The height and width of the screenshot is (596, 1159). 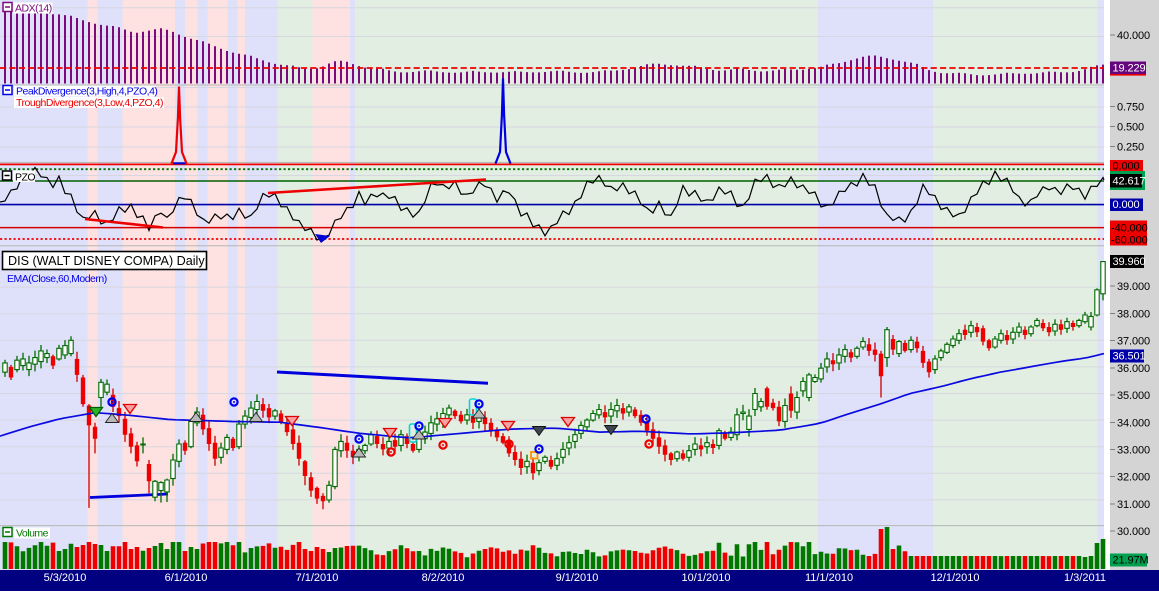 I want to click on svg-text: PZO, so click(x=25, y=177).